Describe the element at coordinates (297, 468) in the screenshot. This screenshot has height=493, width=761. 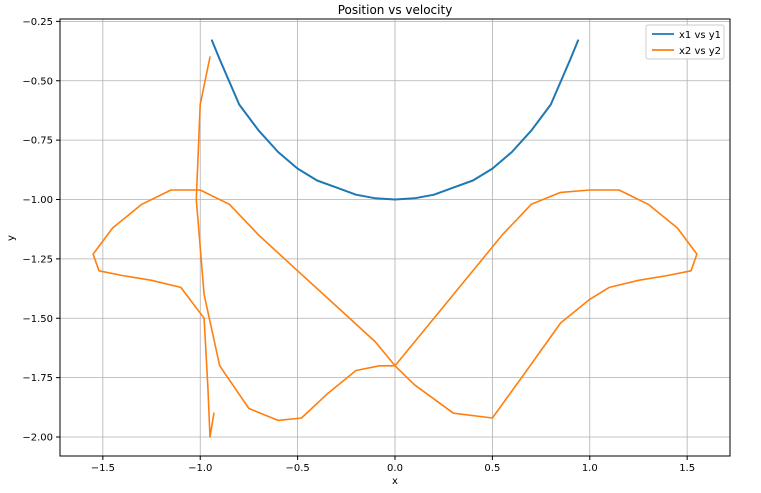
I see `x-tick-label: −0.5` at that location.